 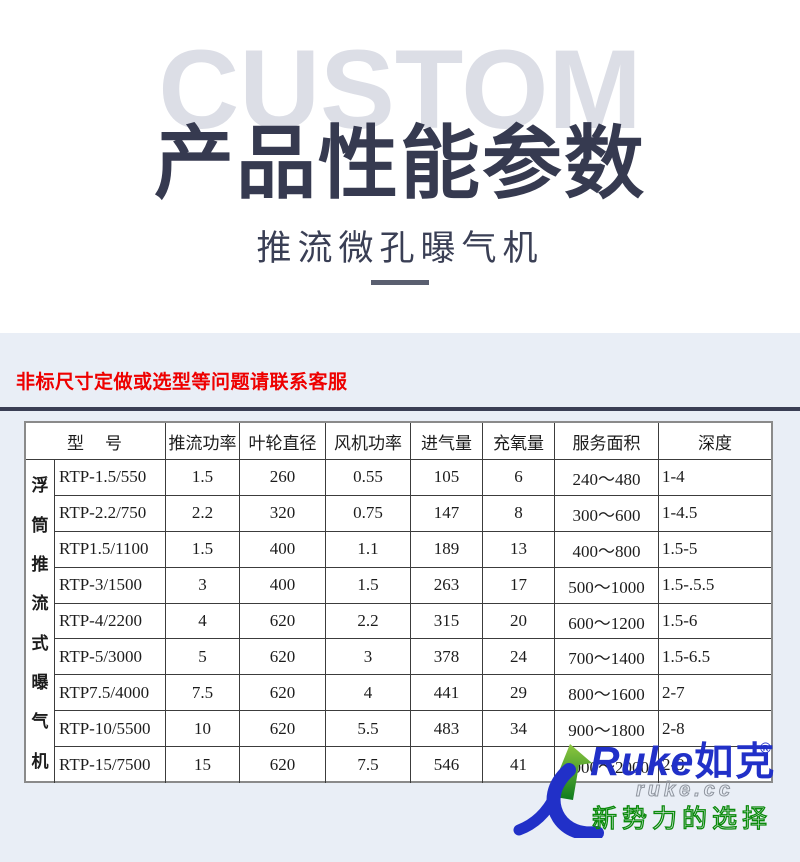 What do you see at coordinates (673, 692) in the screenshot?
I see `cell-depth: 2-7` at bounding box center [673, 692].